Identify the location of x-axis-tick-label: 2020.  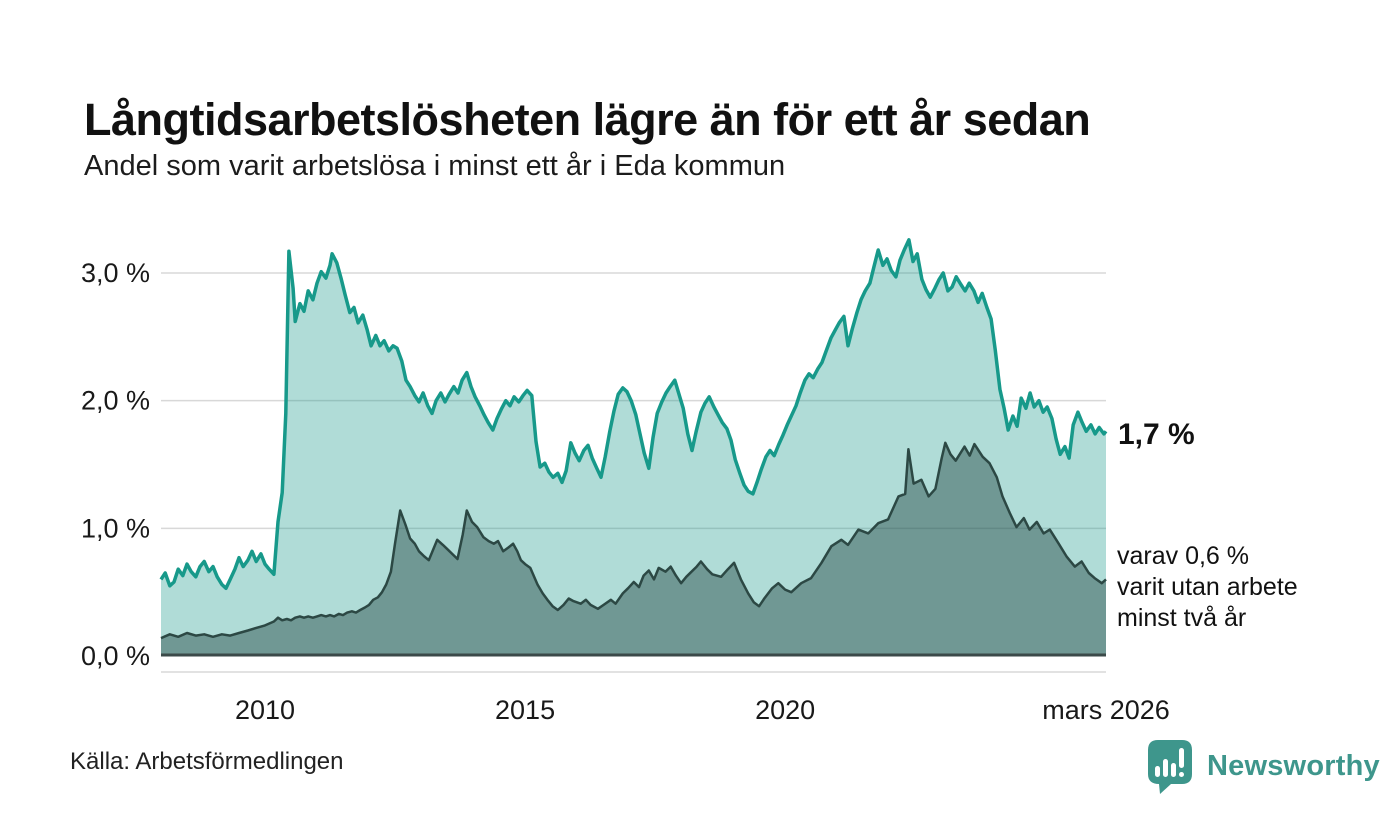
(785, 710).